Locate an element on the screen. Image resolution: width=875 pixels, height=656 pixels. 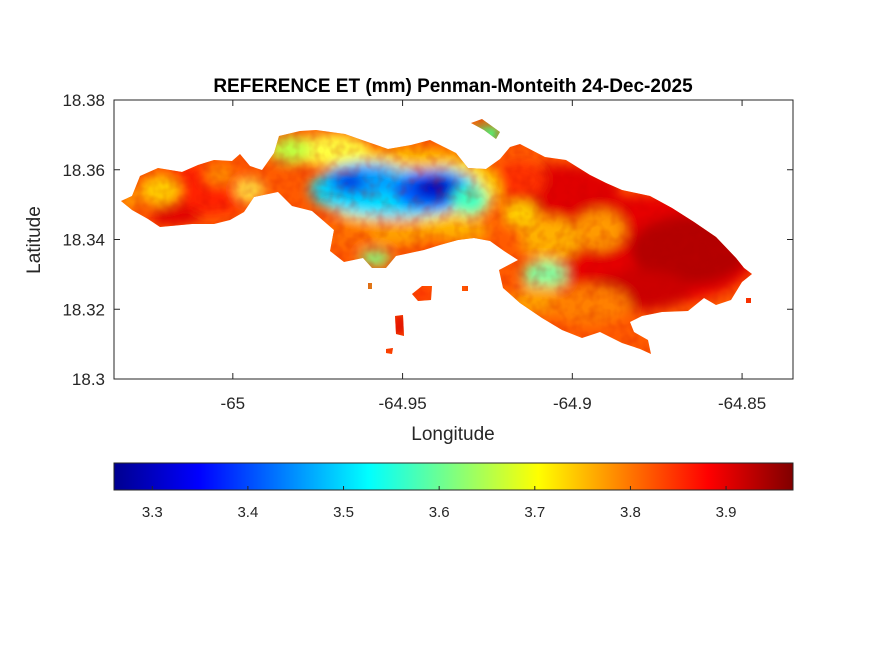
x-tick-label: -64.9 is located at coordinates (572, 403).